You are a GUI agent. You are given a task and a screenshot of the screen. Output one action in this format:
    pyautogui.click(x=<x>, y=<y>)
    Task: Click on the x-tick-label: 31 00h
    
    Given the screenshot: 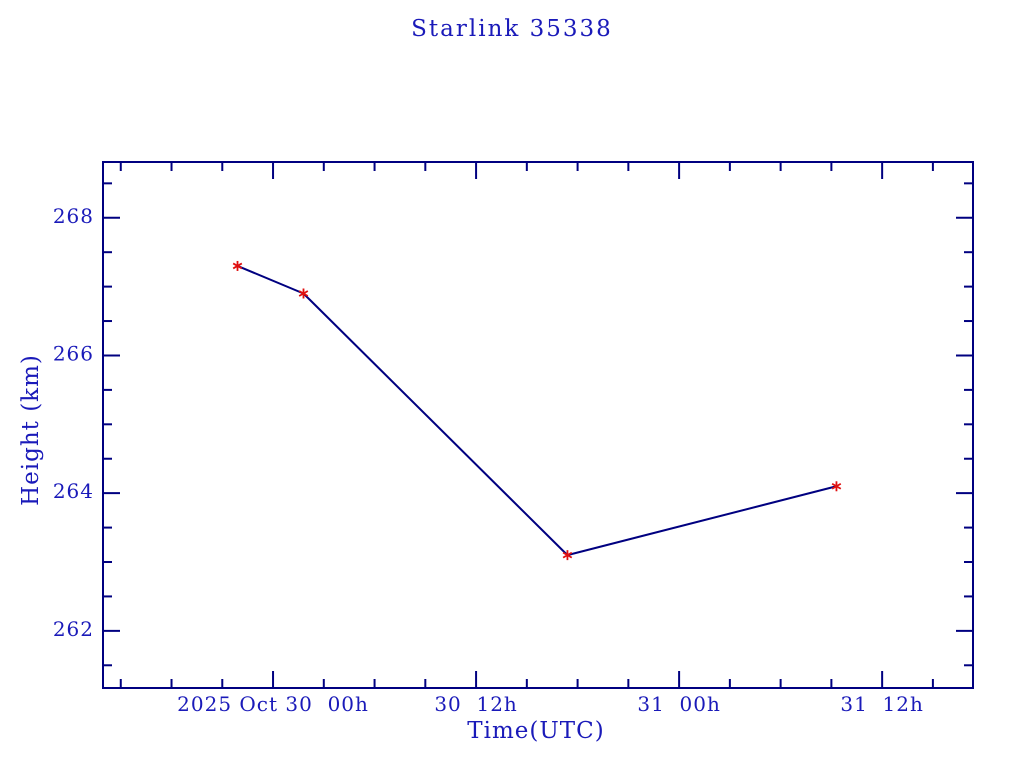 What is the action you would take?
    pyautogui.click(x=679, y=704)
    